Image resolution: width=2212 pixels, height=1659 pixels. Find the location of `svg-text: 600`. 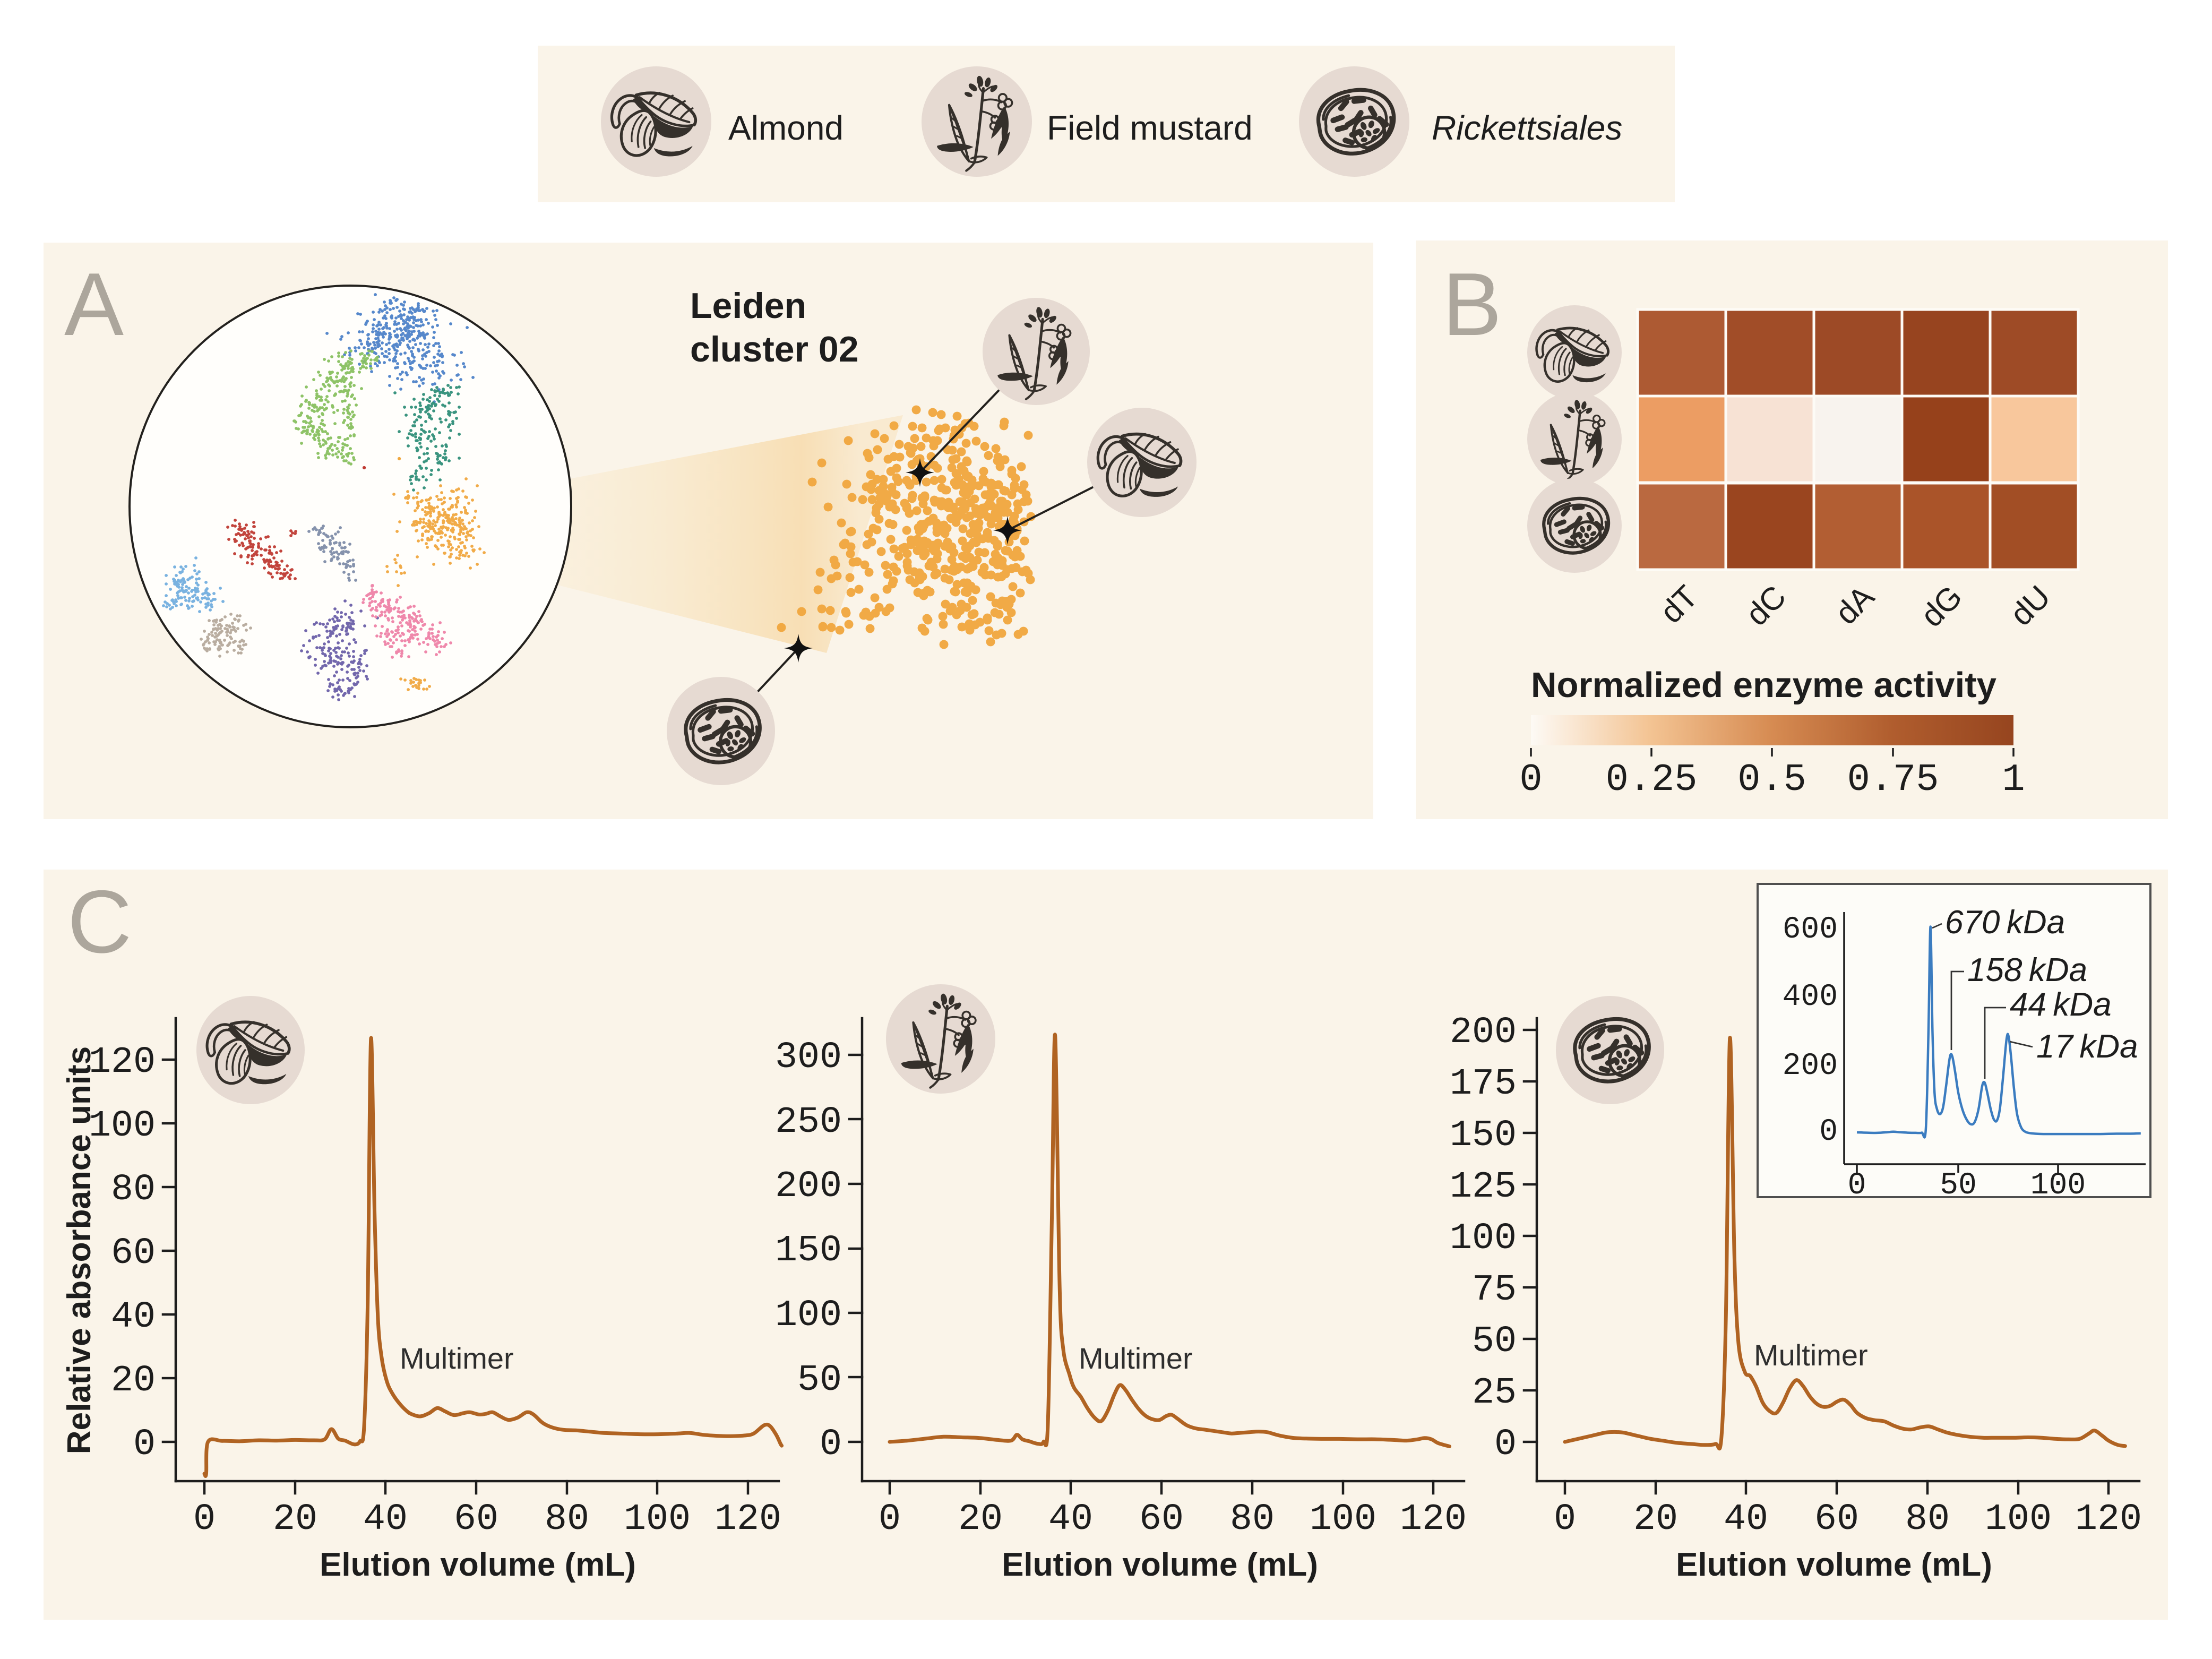

svg-text: 600 is located at coordinates (1810, 930).